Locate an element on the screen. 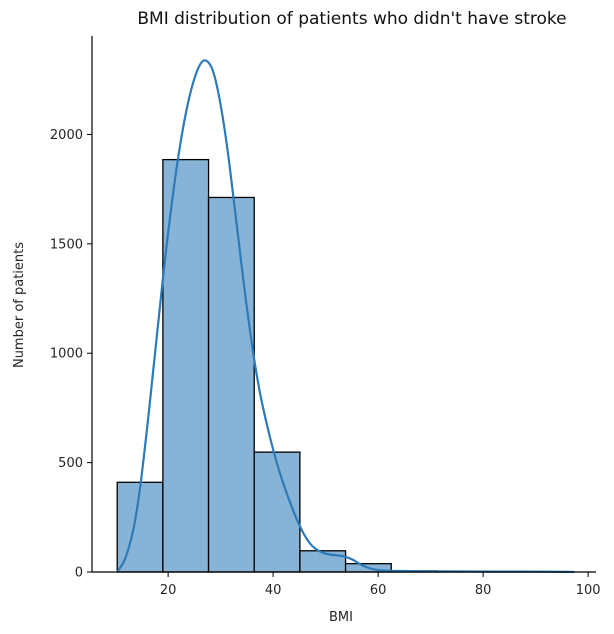 Image resolution: width=614 pixels, height=634 pixels. x-tick-label: 20 is located at coordinates (168, 590).